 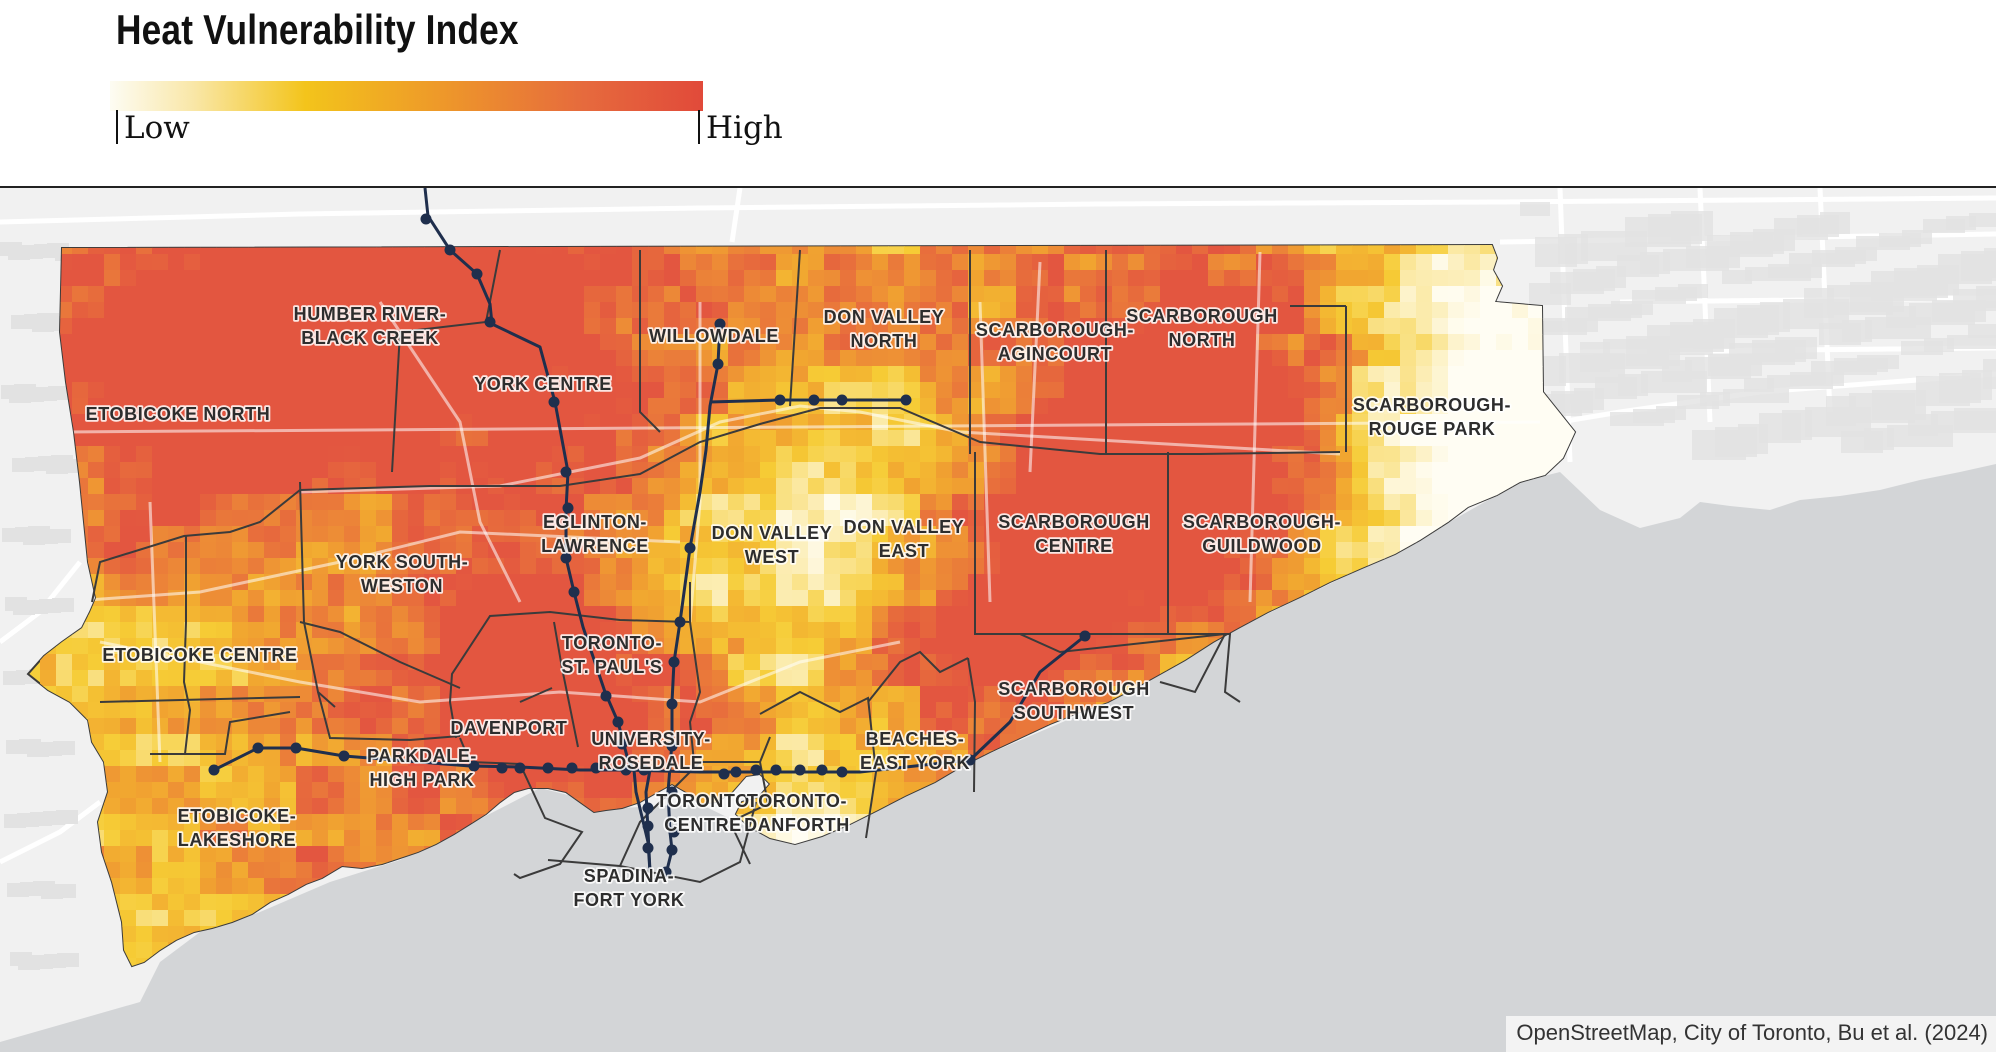 I want to click on district-label-line: TORONTO-, so click(x=612, y=643).